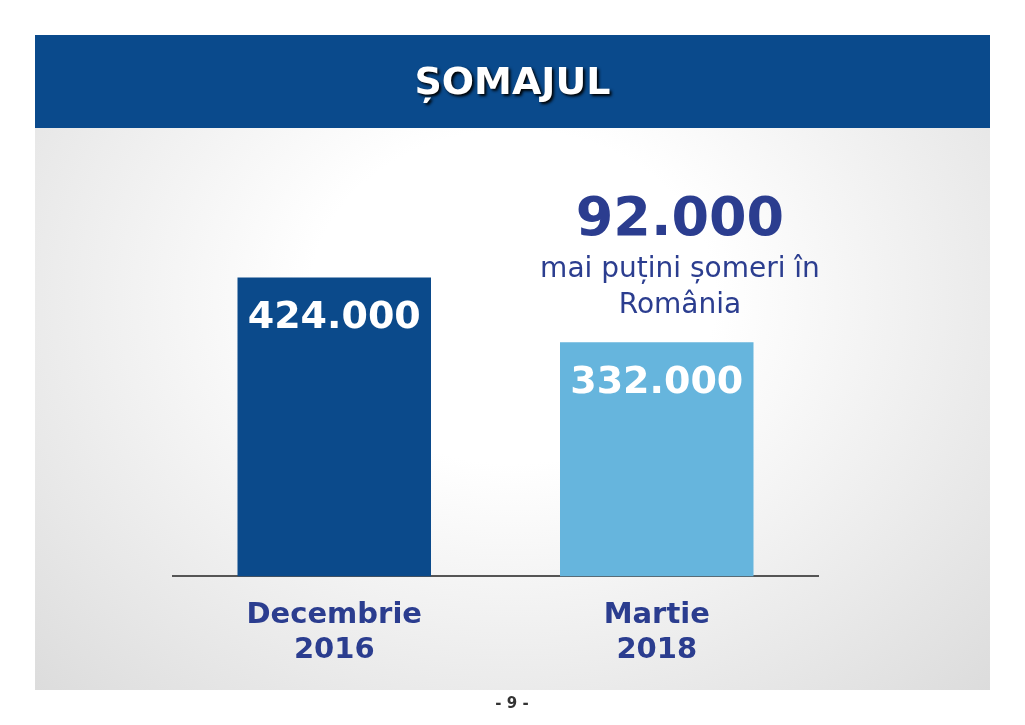 The image size is (1025, 725). What do you see at coordinates (334, 631) in the screenshot?
I see `x-tick-label: Decembrie 2016` at bounding box center [334, 631].